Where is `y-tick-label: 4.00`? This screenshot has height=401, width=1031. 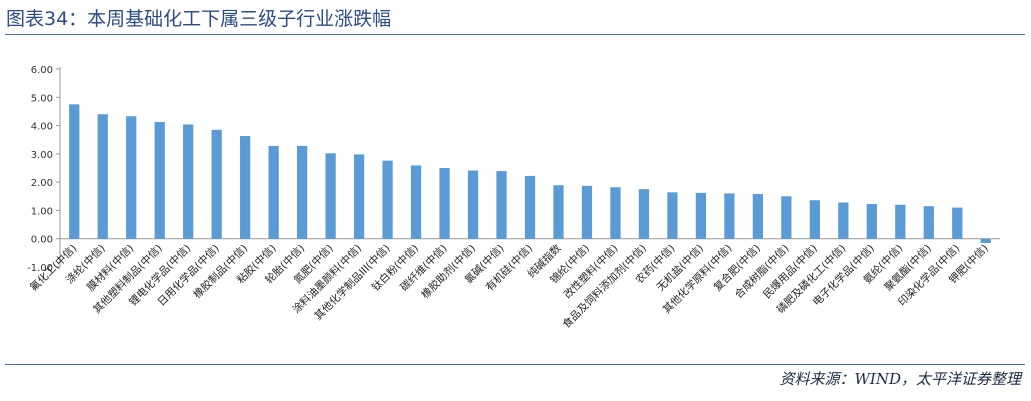 y-tick-label: 4.00 is located at coordinates (42, 127).